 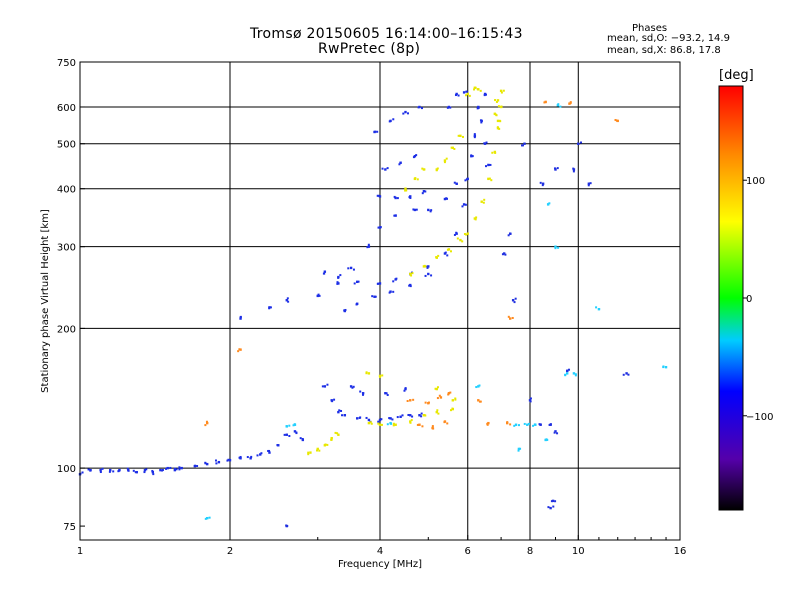 I want to click on chart-title-line2: RwPretec (8p), so click(x=369, y=49).